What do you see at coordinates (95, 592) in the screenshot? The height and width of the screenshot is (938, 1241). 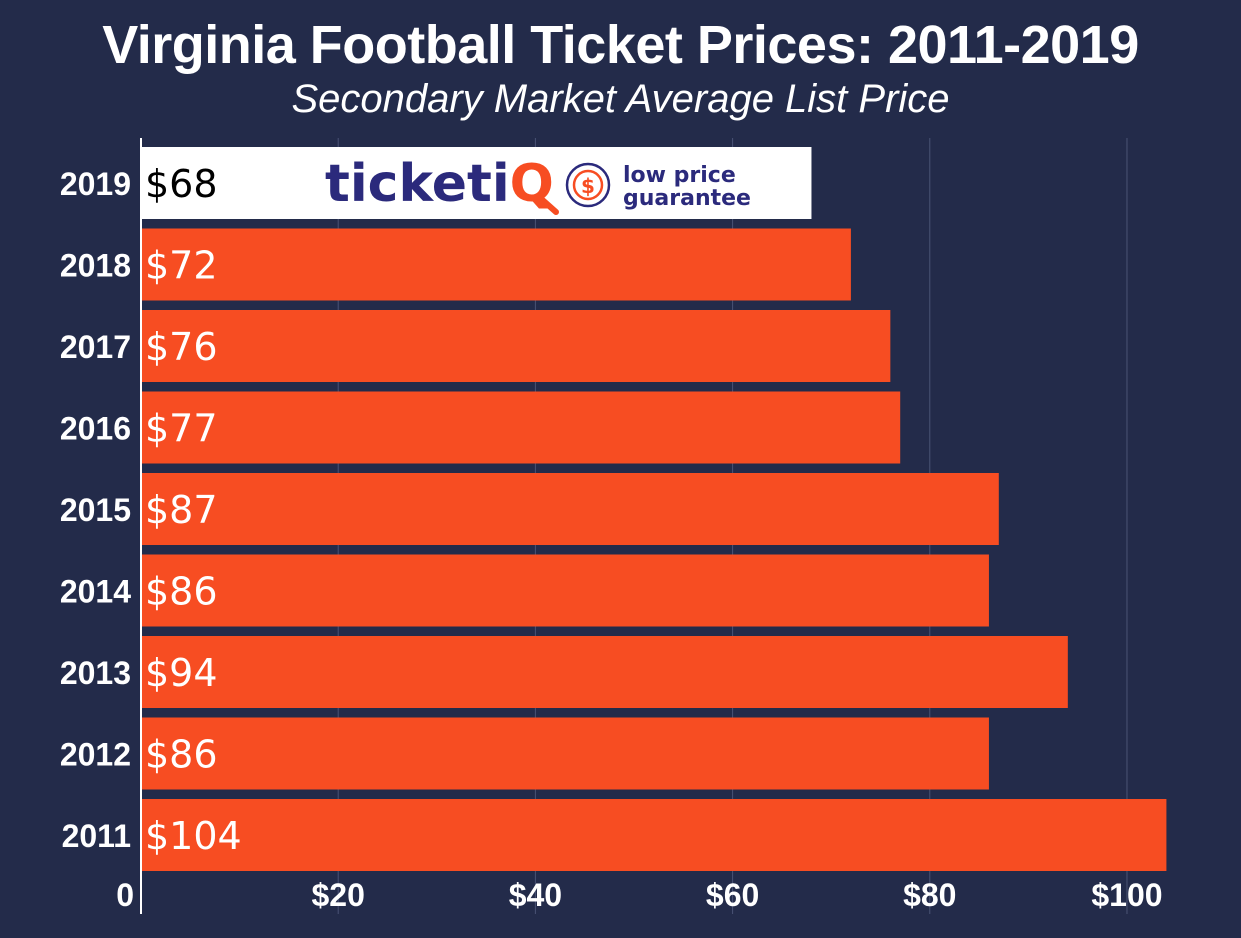 I see `category-label: 2014` at bounding box center [95, 592].